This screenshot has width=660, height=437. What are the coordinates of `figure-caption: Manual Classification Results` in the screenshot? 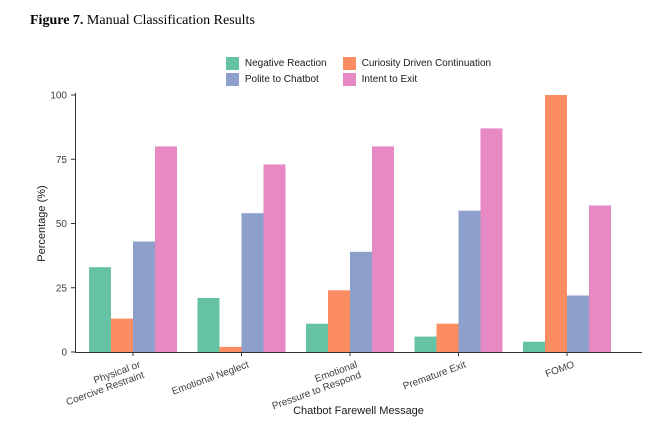 It's located at (169, 20).